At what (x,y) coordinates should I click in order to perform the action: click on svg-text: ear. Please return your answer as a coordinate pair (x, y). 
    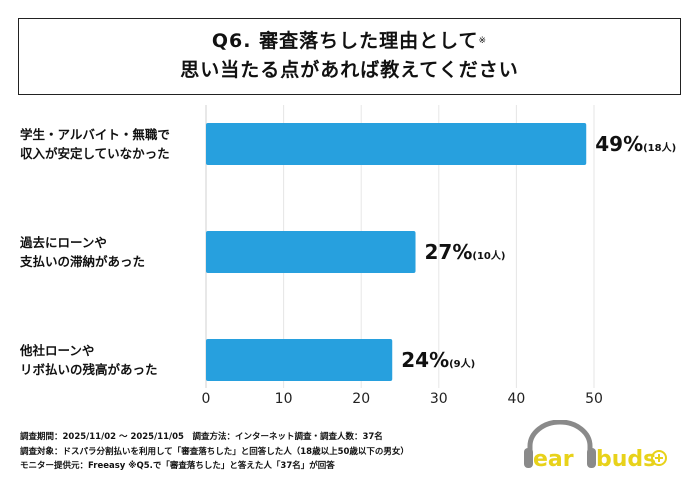
    Looking at the image, I should click on (553, 459).